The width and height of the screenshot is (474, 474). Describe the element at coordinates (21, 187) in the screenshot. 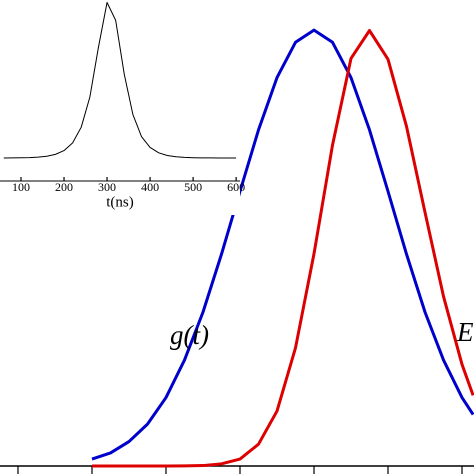

I see `x-tick-label: 100` at that location.